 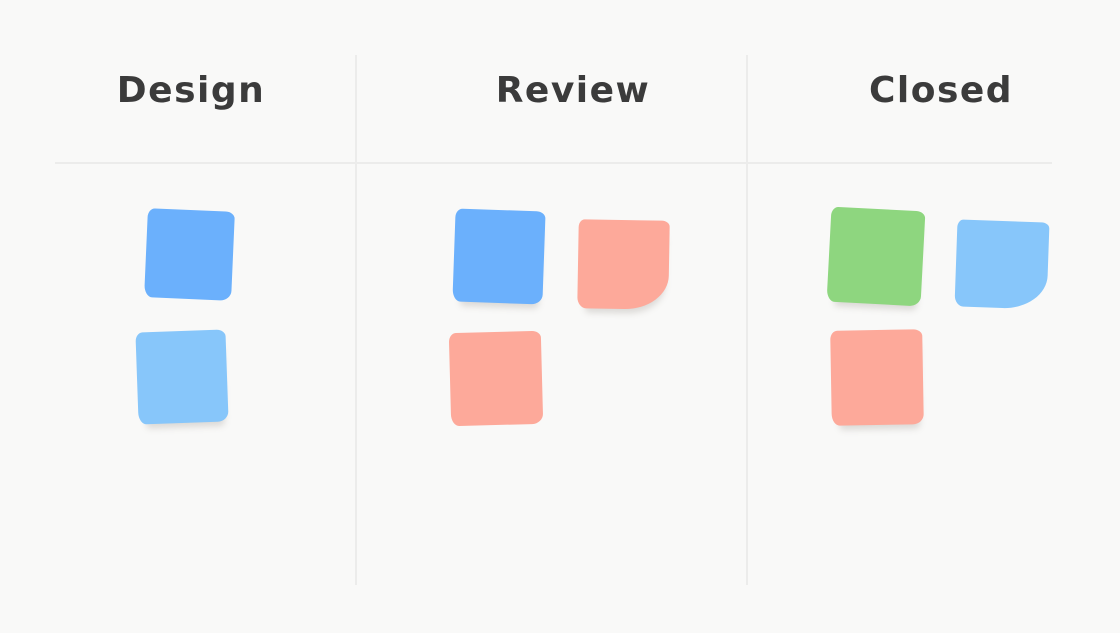 I want to click on column-header-review: Review, so click(x=573, y=90).